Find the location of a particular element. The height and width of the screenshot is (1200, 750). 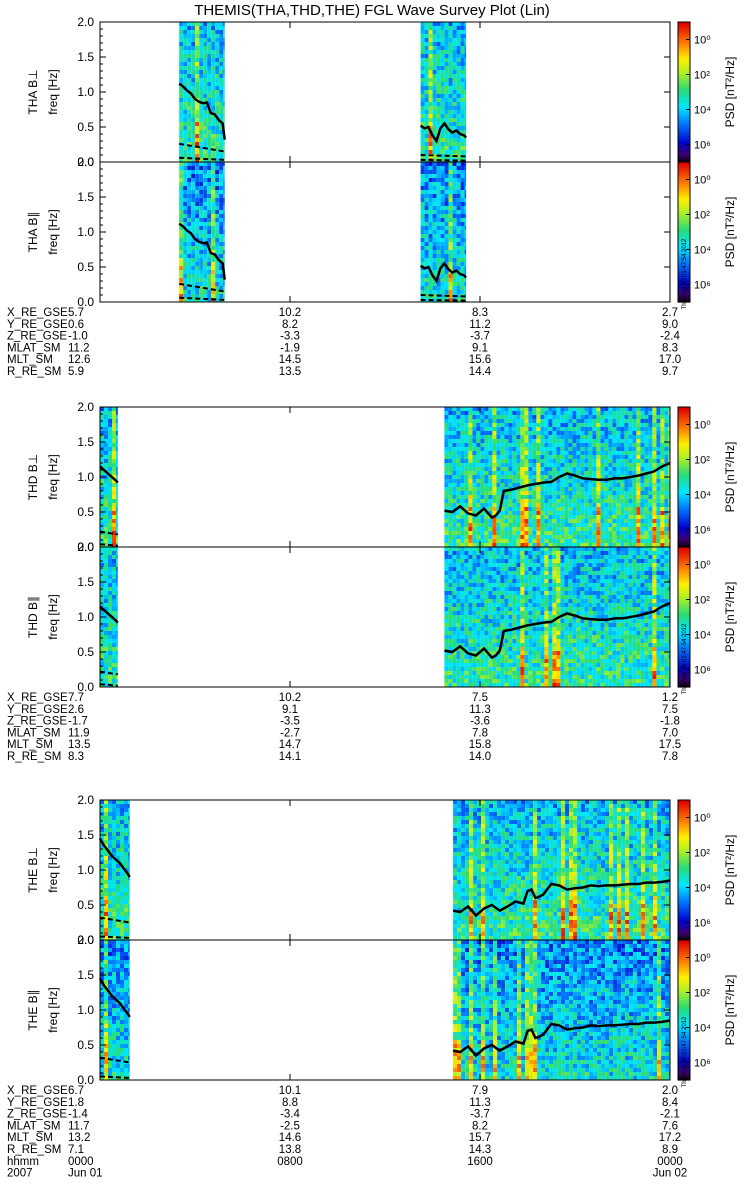

ephemeris-value: 0.6 is located at coordinates (76, 325).